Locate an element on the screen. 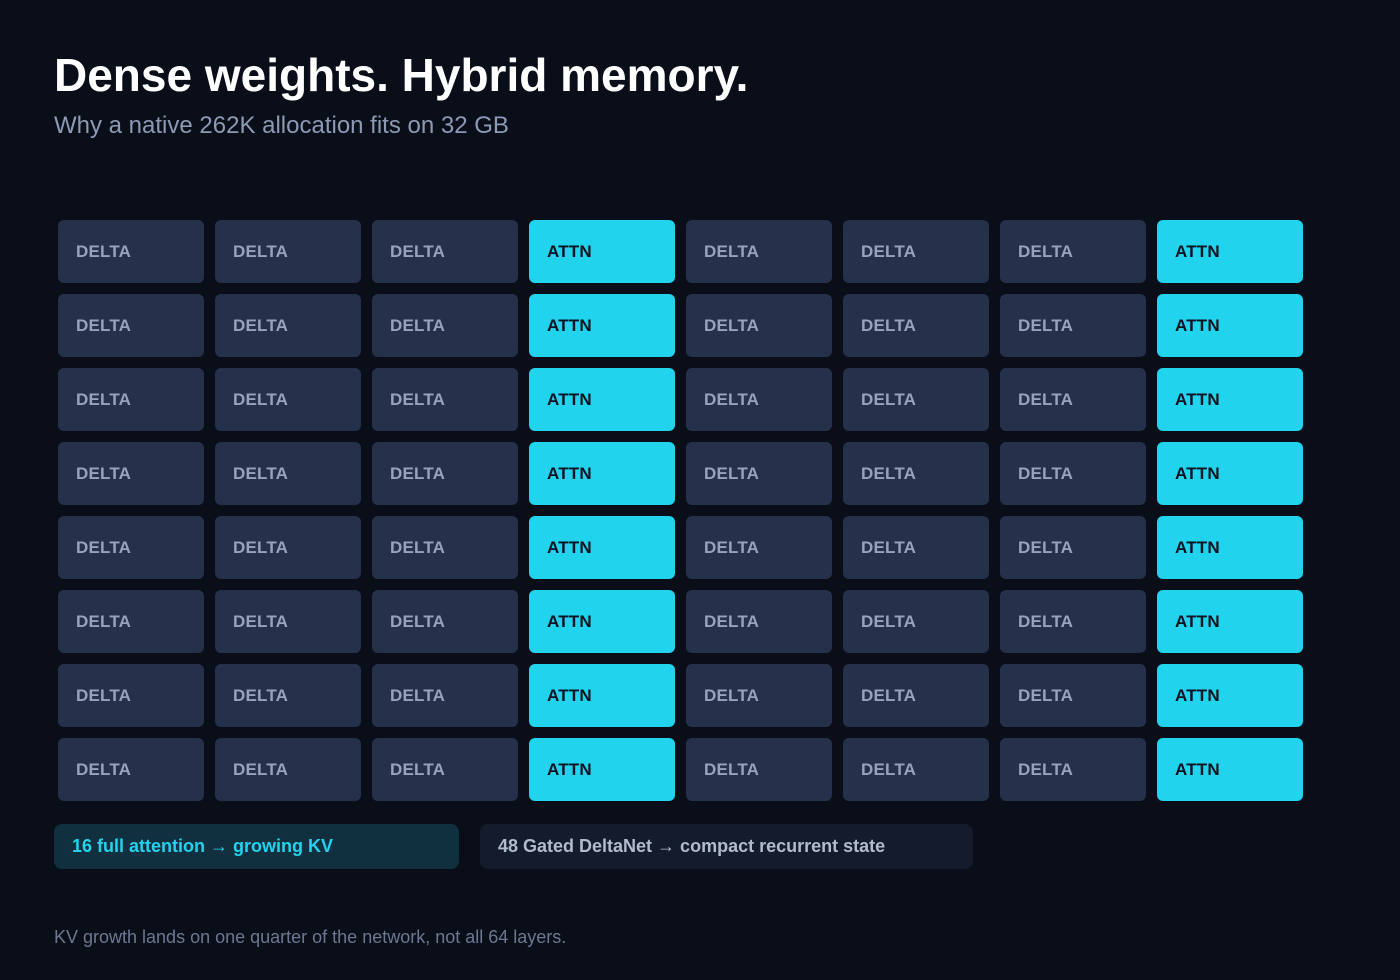 This screenshot has height=980, width=1400. page-title: Dense weights. Hybrid memory. is located at coordinates (401, 75).